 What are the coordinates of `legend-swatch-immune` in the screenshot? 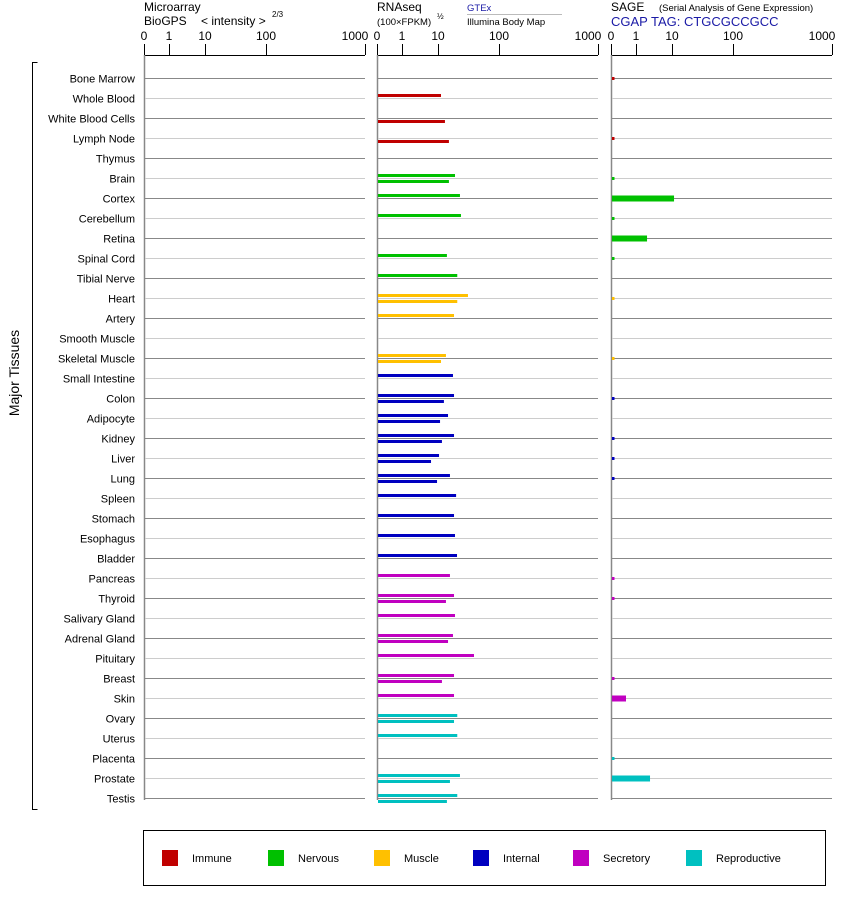 It's located at (170, 858).